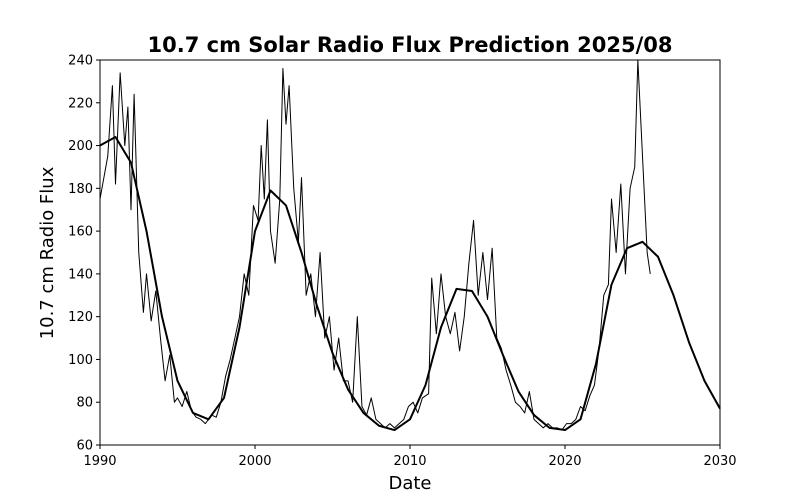  What do you see at coordinates (80, 146) in the screenshot?
I see `y-tick-label: 200` at bounding box center [80, 146].